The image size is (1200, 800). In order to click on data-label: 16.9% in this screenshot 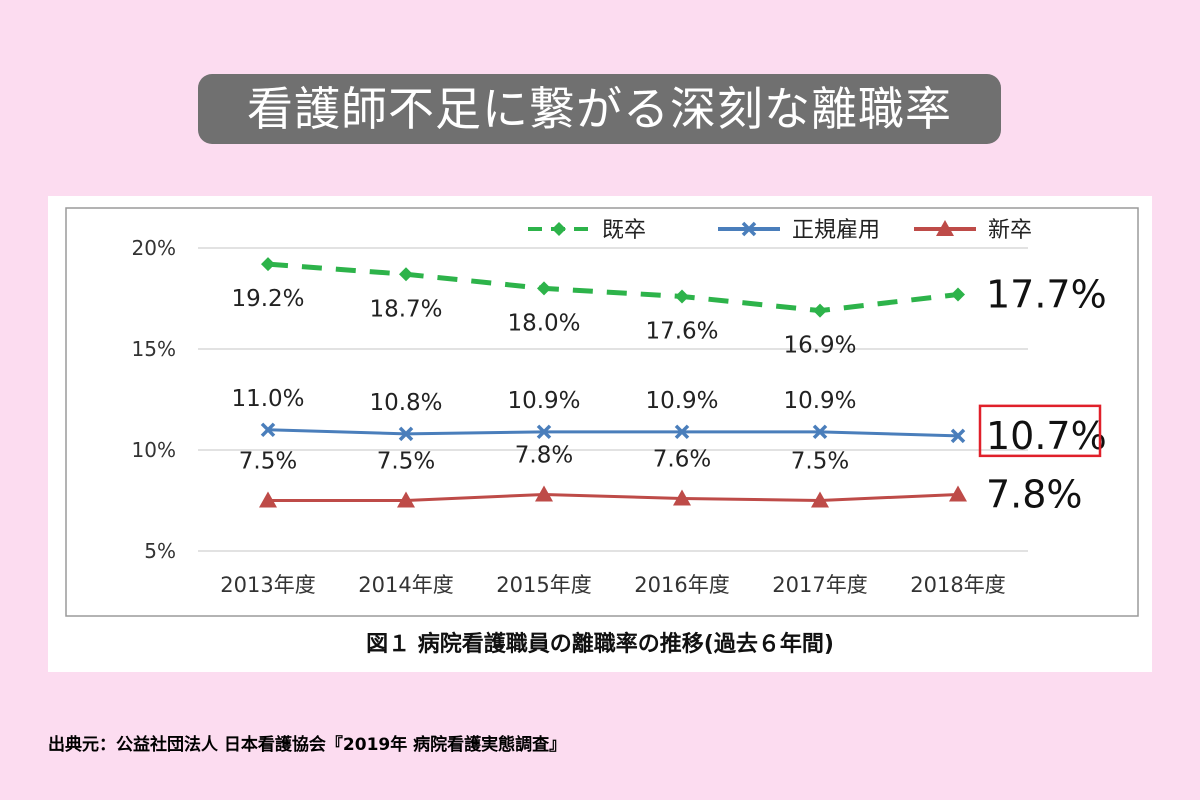, I will do `click(819, 346)`.